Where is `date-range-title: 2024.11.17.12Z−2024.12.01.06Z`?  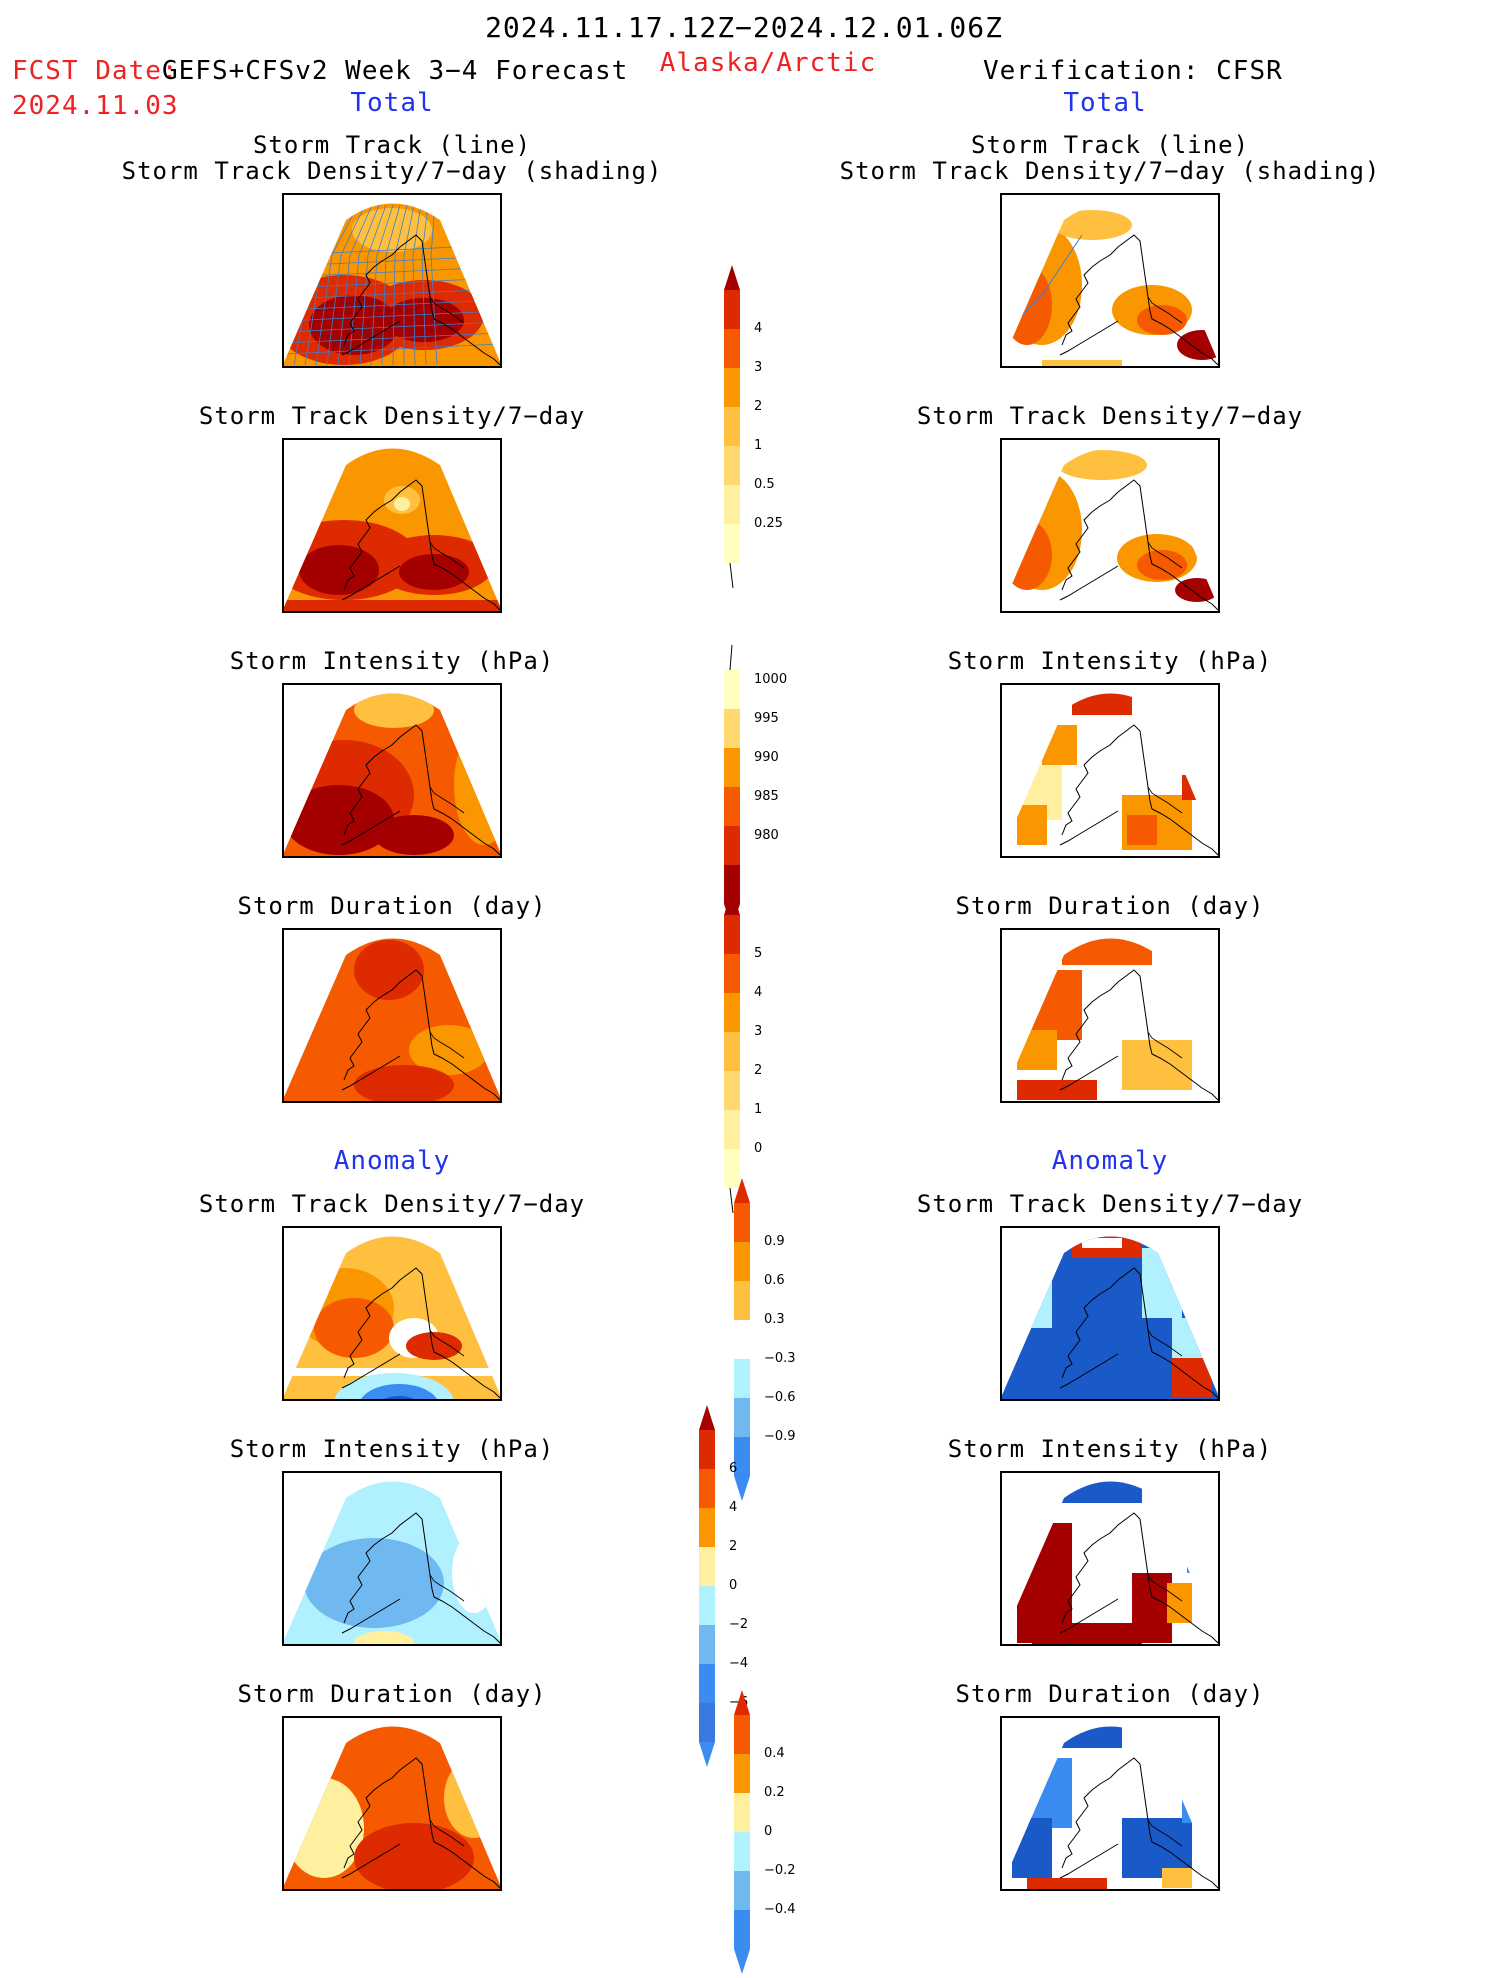
date-range-title: 2024.11.17.12Z−2024.12.01.06Z is located at coordinates (744, 27).